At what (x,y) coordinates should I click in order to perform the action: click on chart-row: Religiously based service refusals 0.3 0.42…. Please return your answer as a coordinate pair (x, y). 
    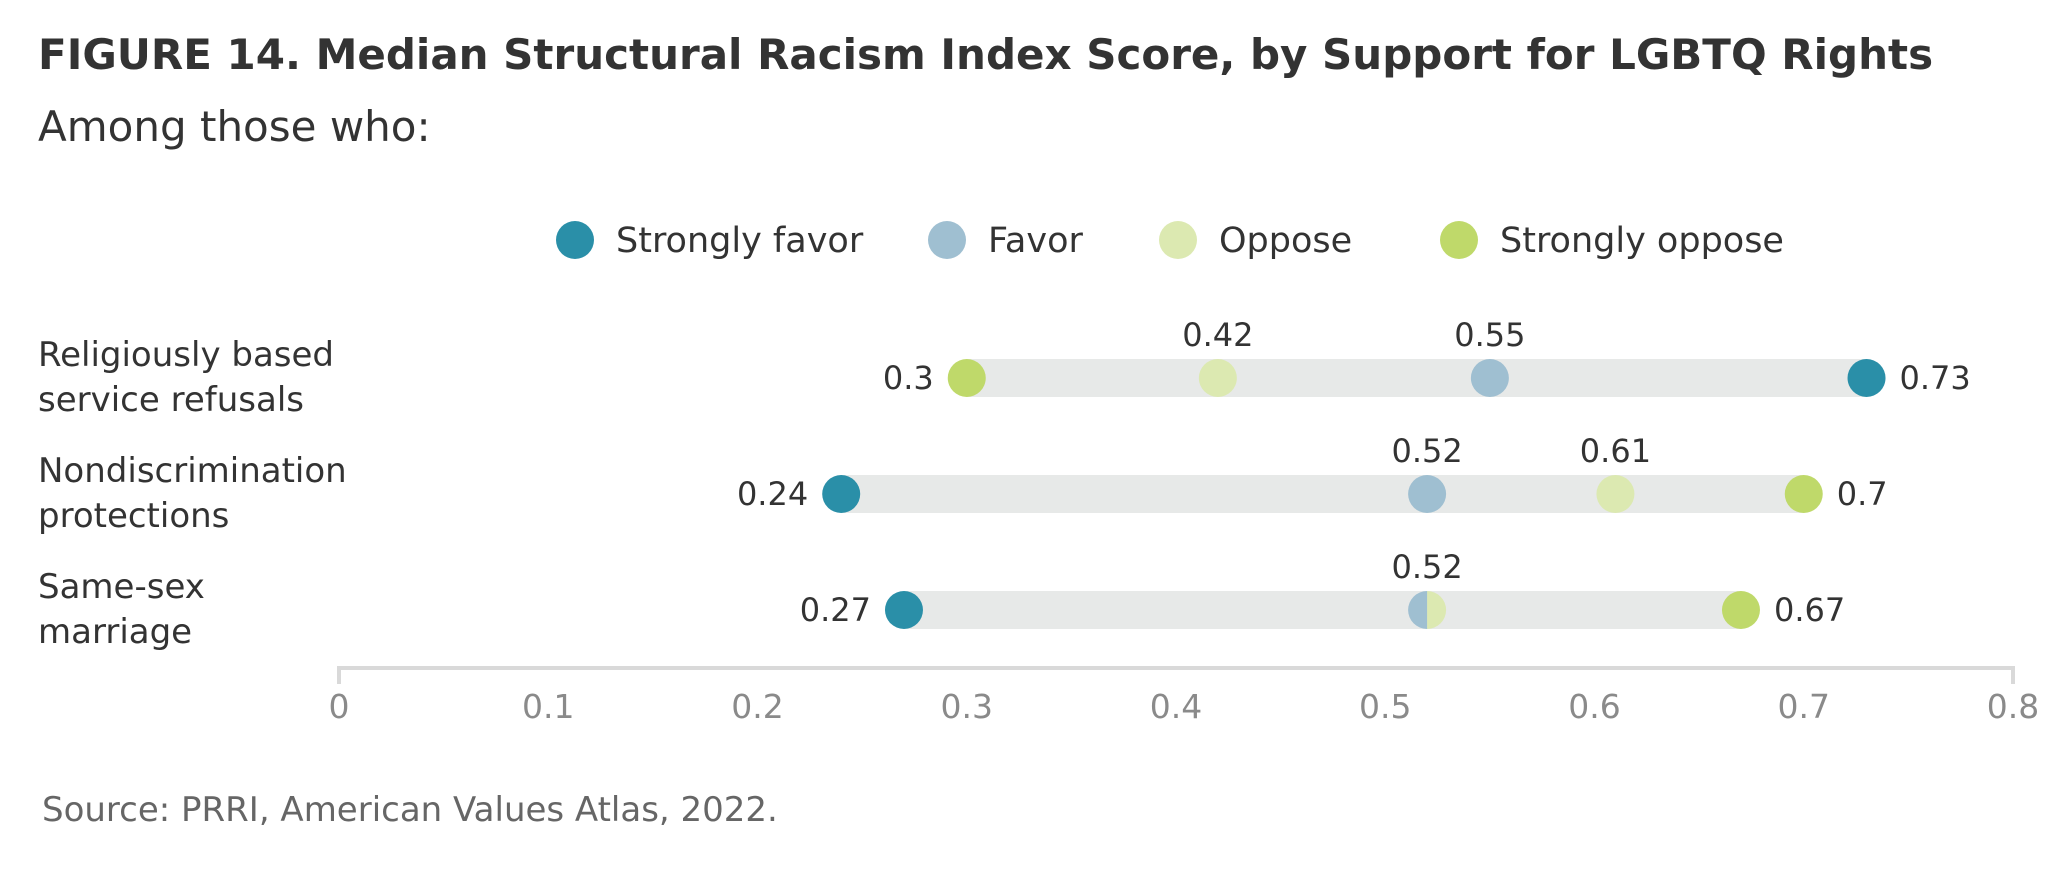
    Looking at the image, I should click on (1004, 368).